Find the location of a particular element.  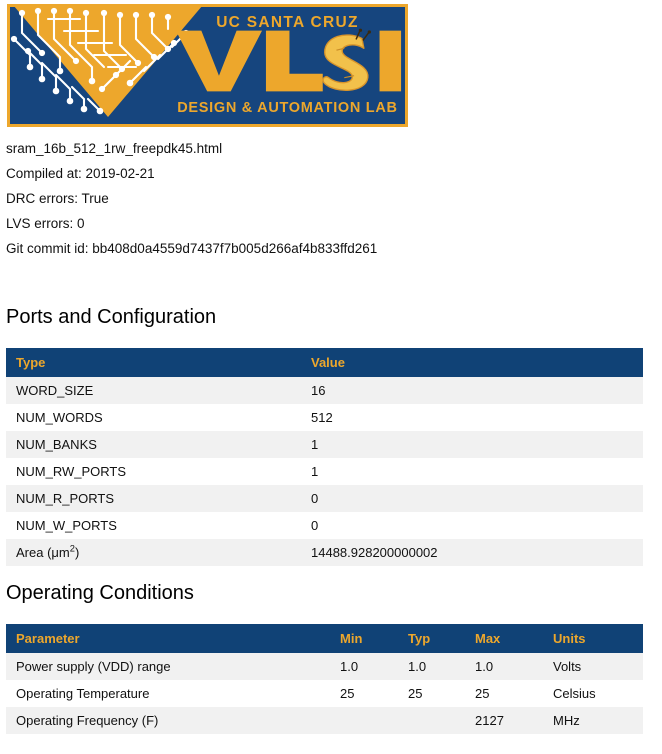

table-header-row: Type Value is located at coordinates (324, 362).